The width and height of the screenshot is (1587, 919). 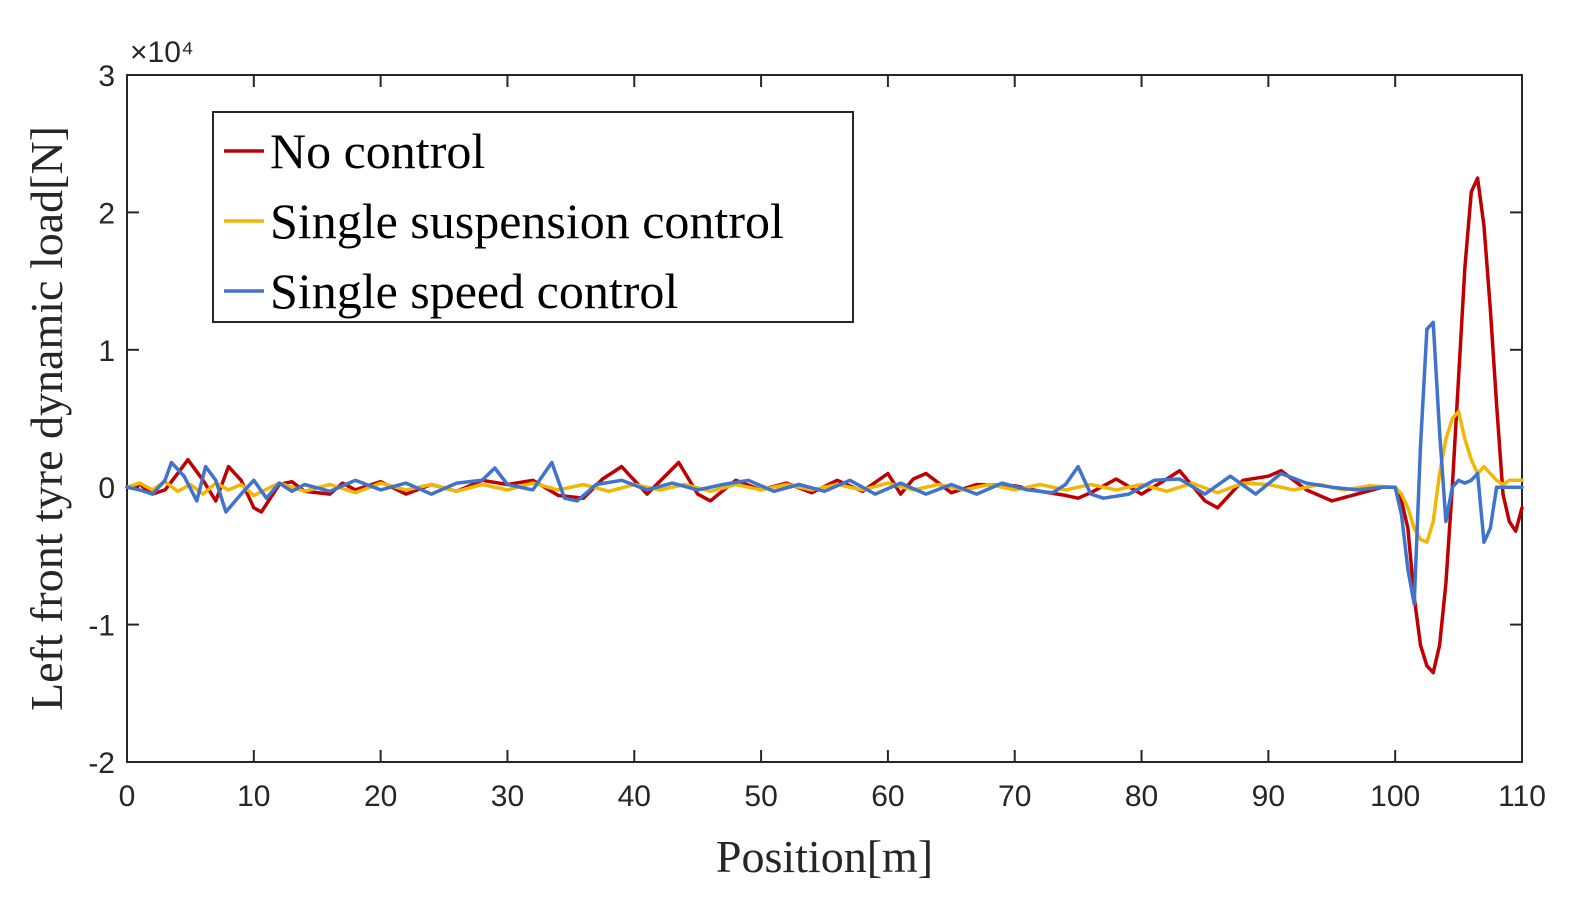 What do you see at coordinates (824, 856) in the screenshot?
I see `x-axis-title: Position[m]` at bounding box center [824, 856].